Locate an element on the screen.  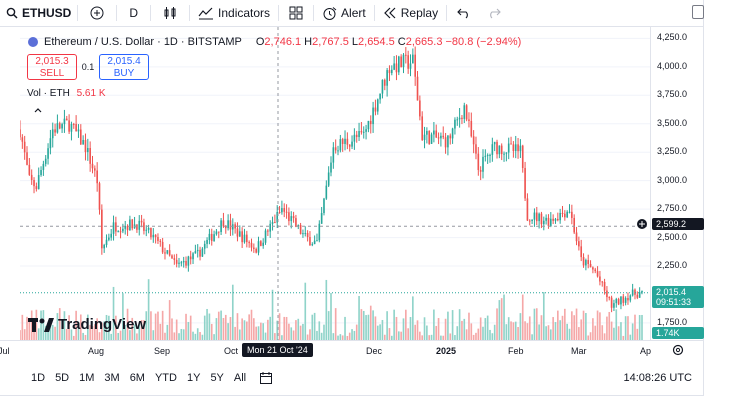
range-button-1m: 1M is located at coordinates (87, 378).